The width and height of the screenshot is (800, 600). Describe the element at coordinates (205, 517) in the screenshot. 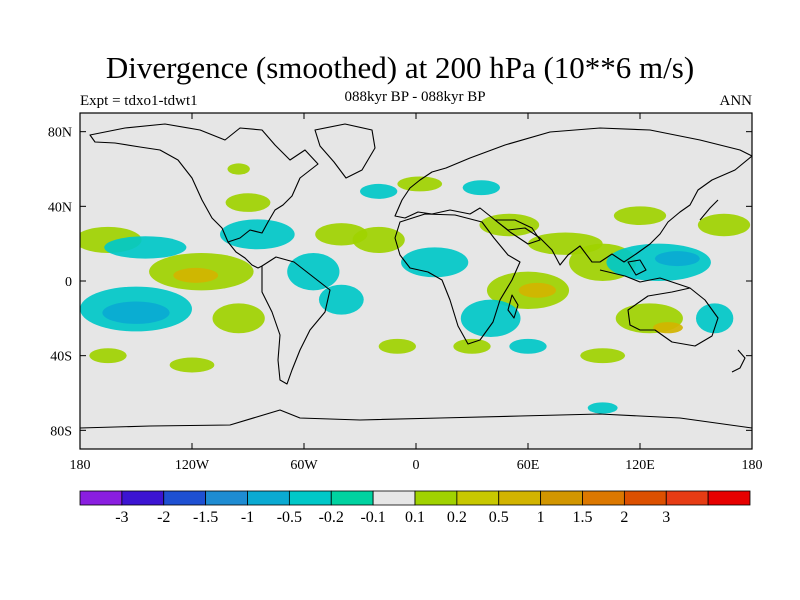

I see `colorbar-label: -1.5` at that location.